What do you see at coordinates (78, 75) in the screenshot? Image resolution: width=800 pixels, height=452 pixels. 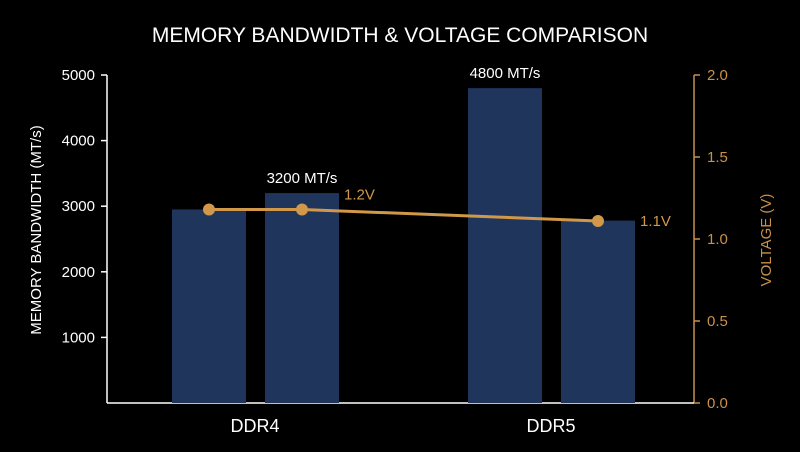 I see `y-left-tick-label: 5000` at bounding box center [78, 75].